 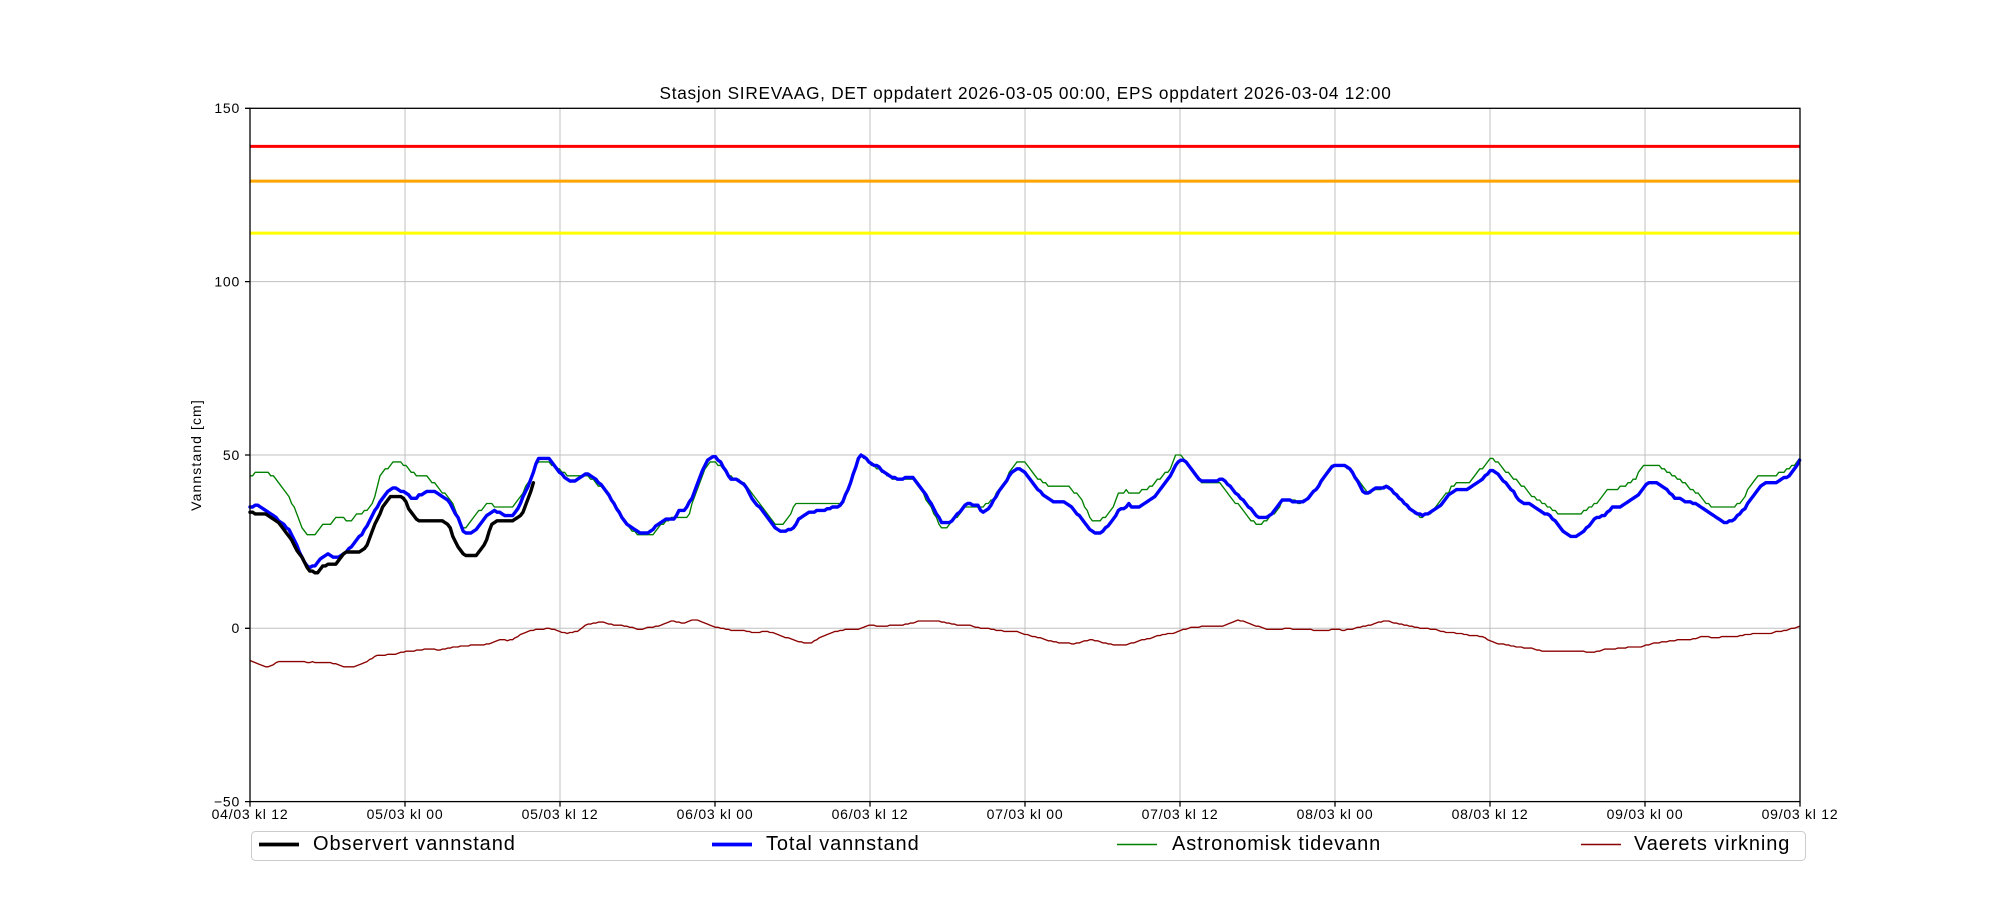 I want to click on svg-text: 09/03 kl 12, so click(x=1800, y=814).